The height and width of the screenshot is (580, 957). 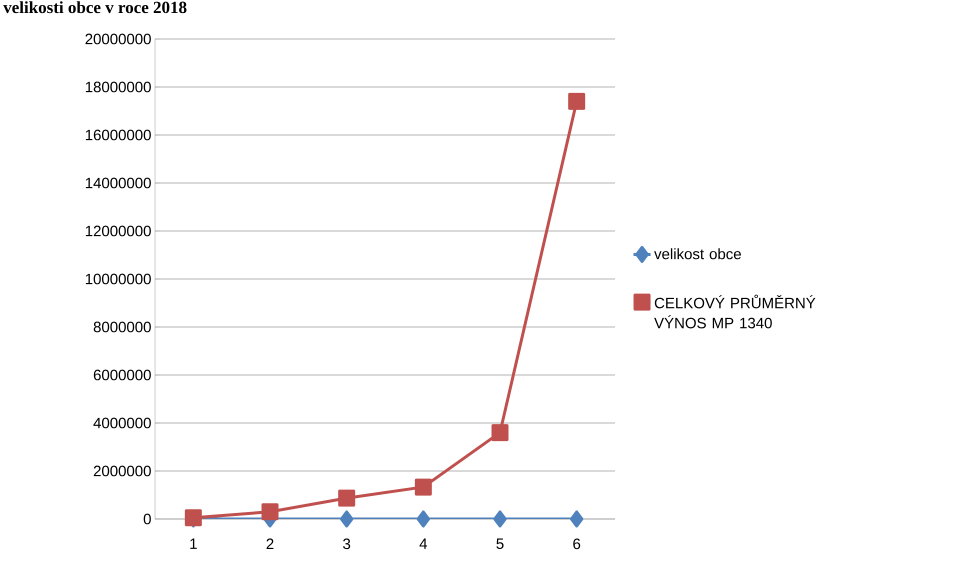 I want to click on y-tick-label: 0, so click(x=147, y=519).